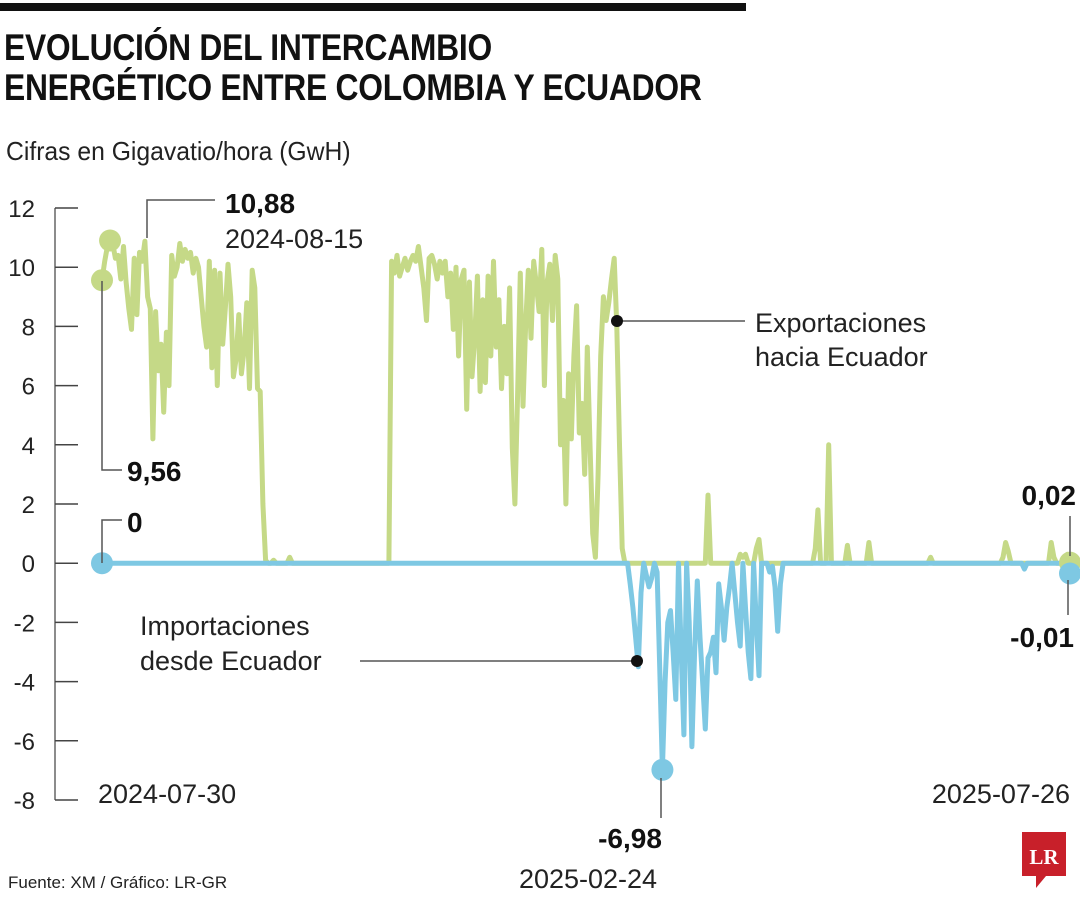 The width and height of the screenshot is (1080, 900). Describe the element at coordinates (111, 541) in the screenshot. I see `callout-import-start` at that location.